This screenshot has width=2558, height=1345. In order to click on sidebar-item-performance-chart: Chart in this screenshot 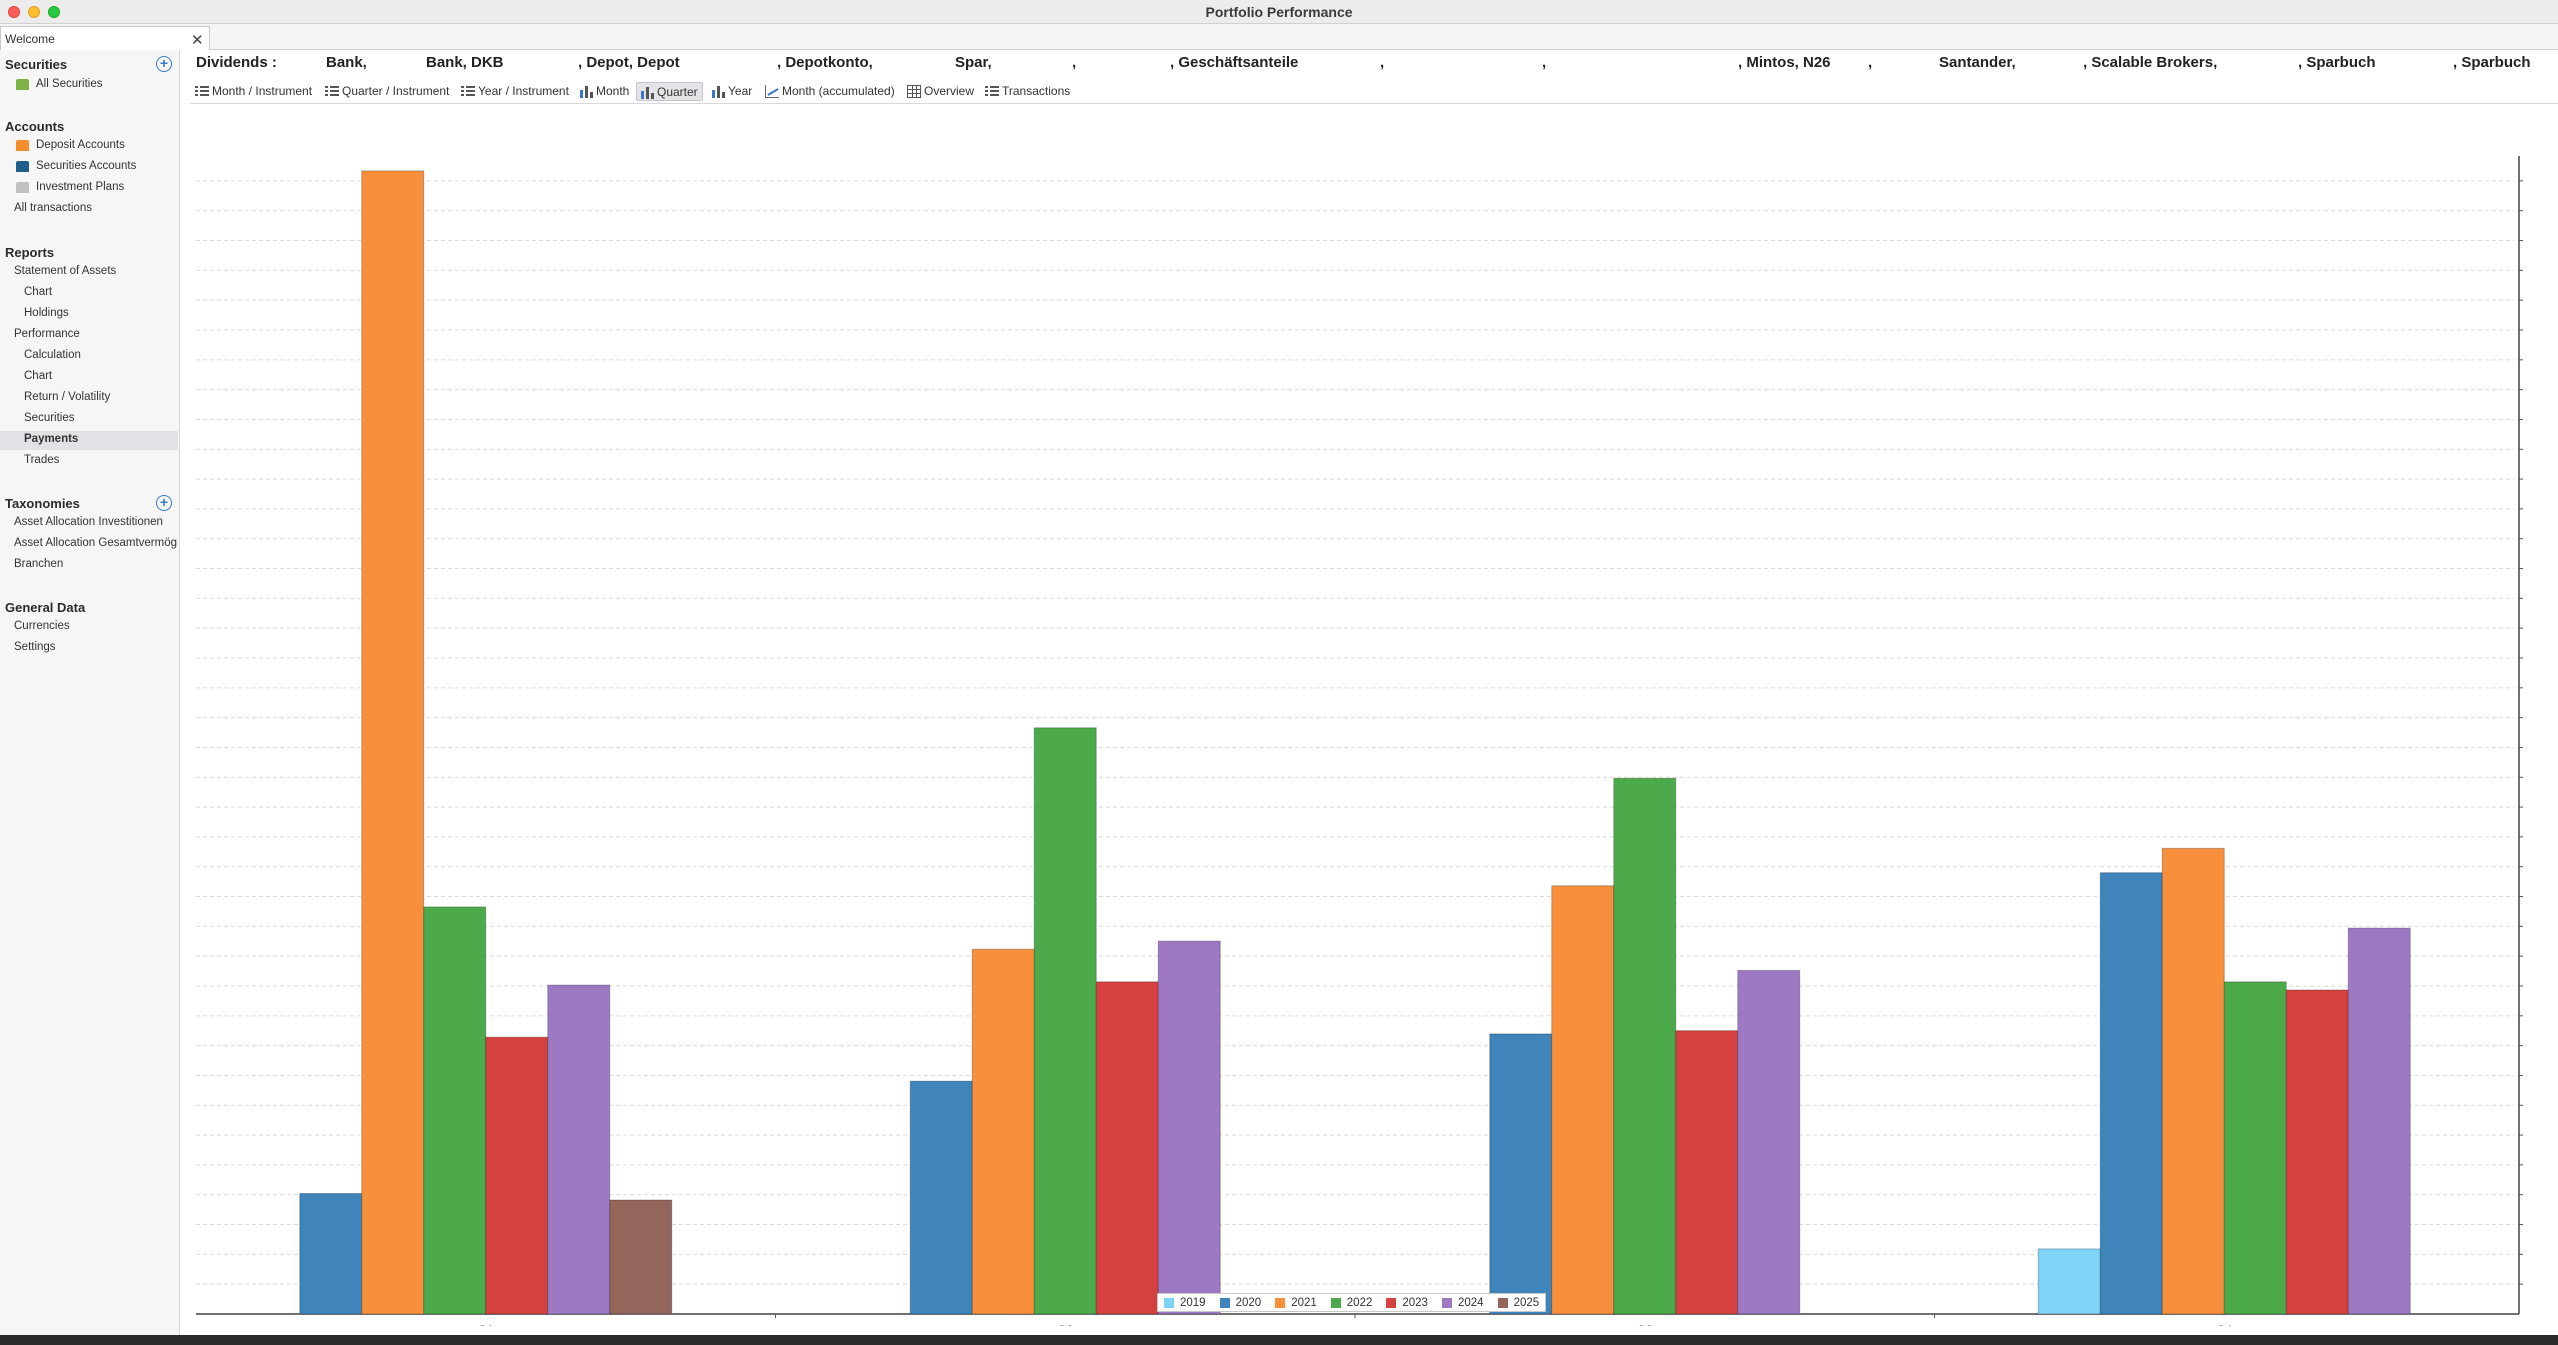, I will do `click(38, 376)`.